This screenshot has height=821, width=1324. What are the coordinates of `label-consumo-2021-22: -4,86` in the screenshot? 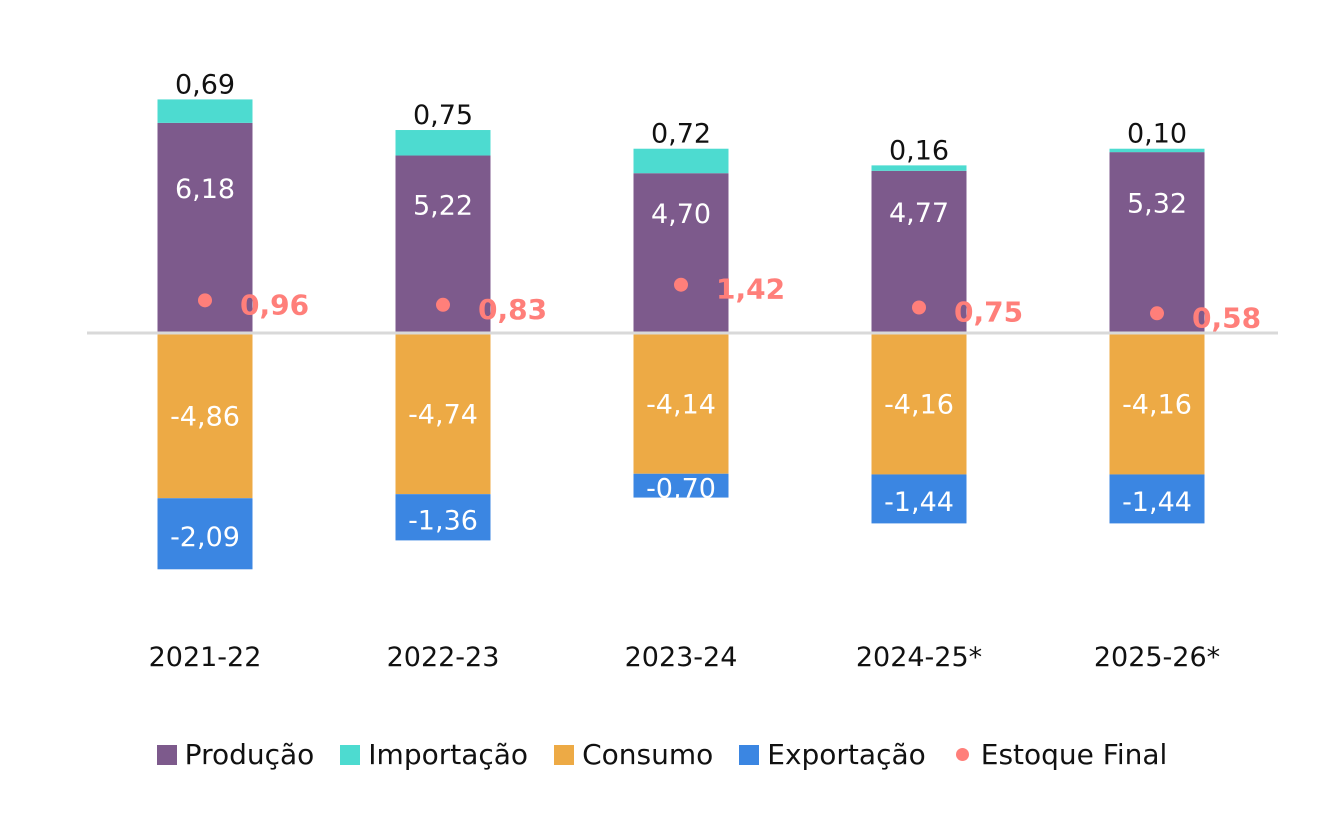 It's located at (205, 417).